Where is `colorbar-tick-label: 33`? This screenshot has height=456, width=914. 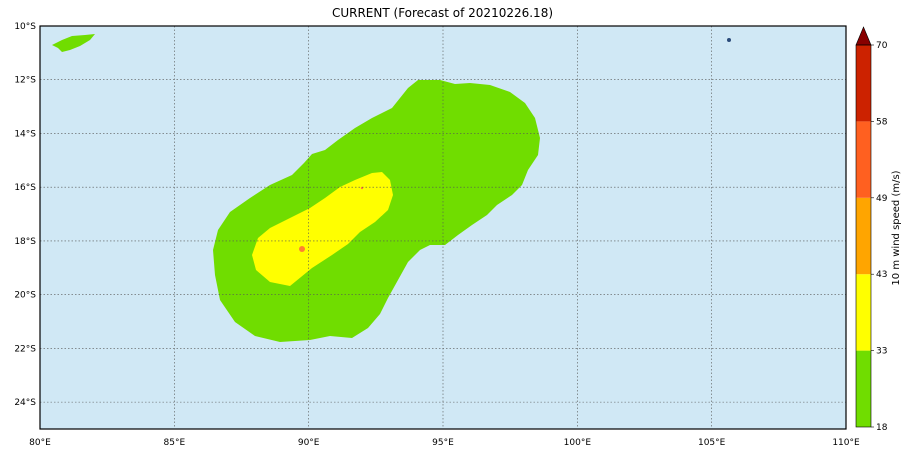 colorbar-tick-label: 33 is located at coordinates (881, 352).